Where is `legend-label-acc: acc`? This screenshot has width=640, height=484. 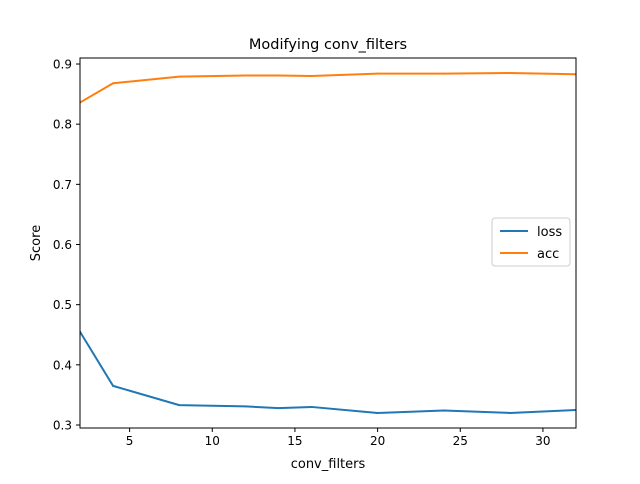
legend-label-acc: acc is located at coordinates (548, 254).